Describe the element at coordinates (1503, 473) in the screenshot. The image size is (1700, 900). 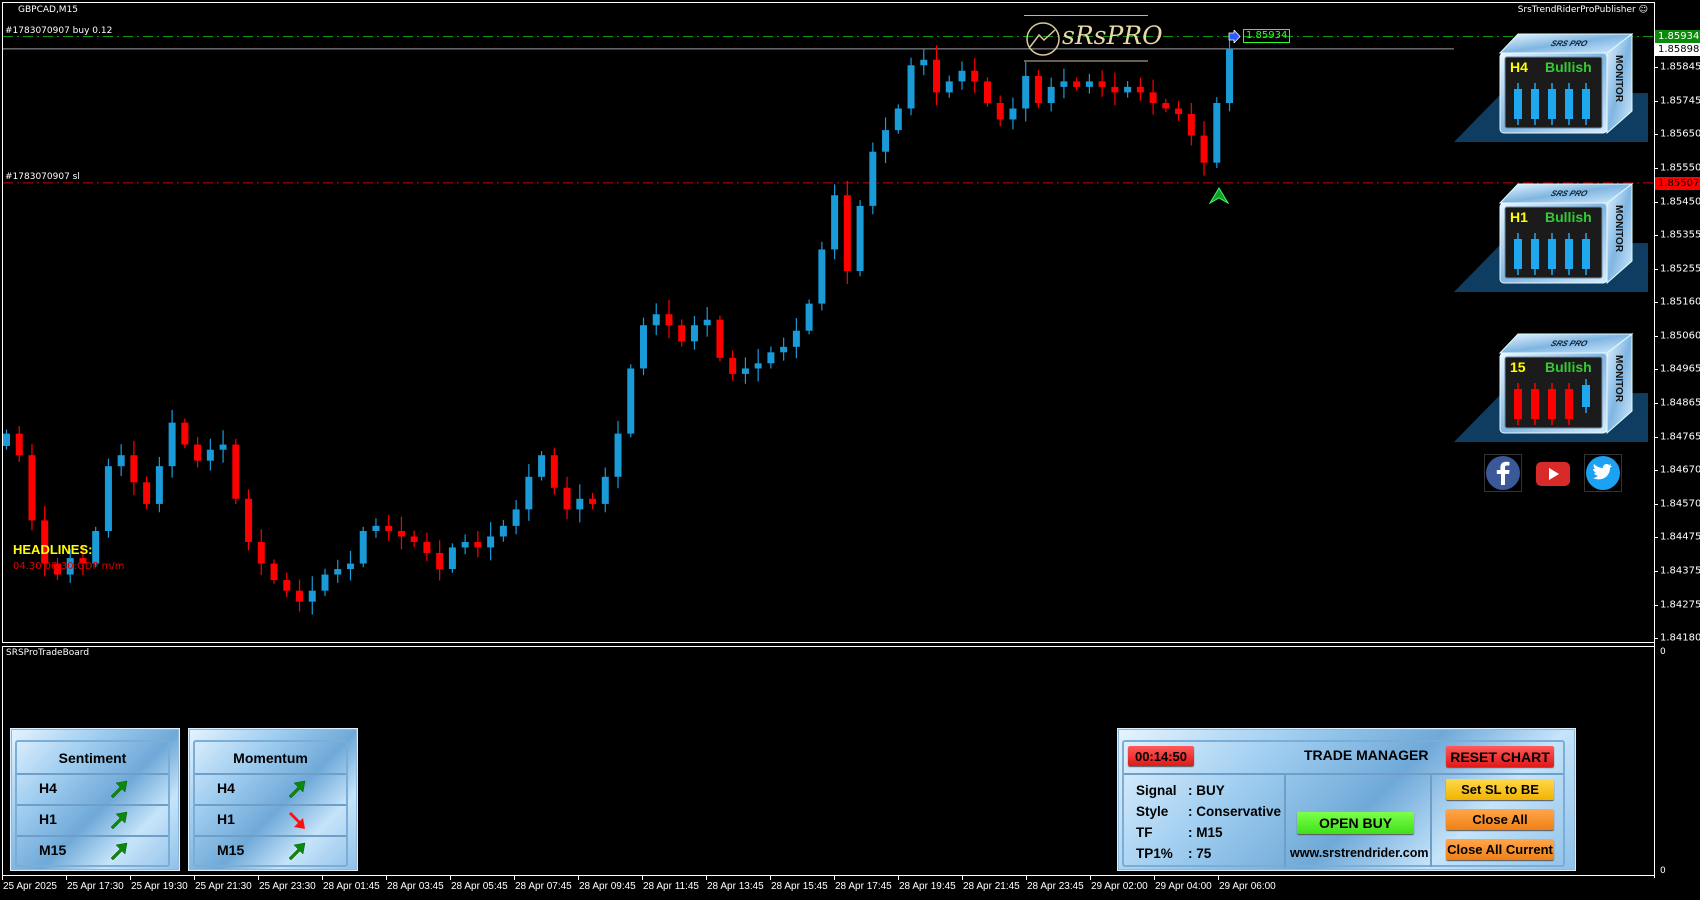
I see `facebook-icon` at that location.